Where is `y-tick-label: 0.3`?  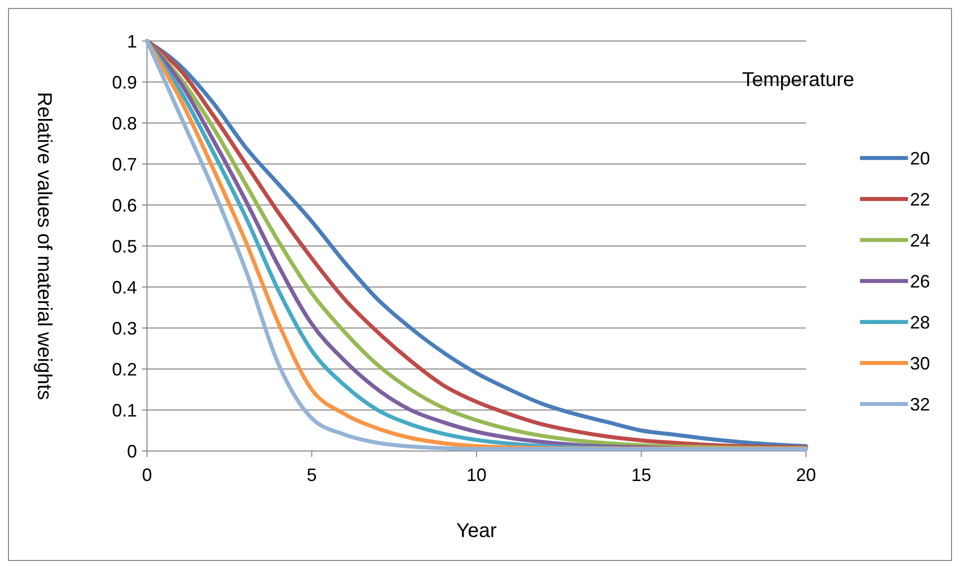 y-tick-label: 0.3 is located at coordinates (124, 328).